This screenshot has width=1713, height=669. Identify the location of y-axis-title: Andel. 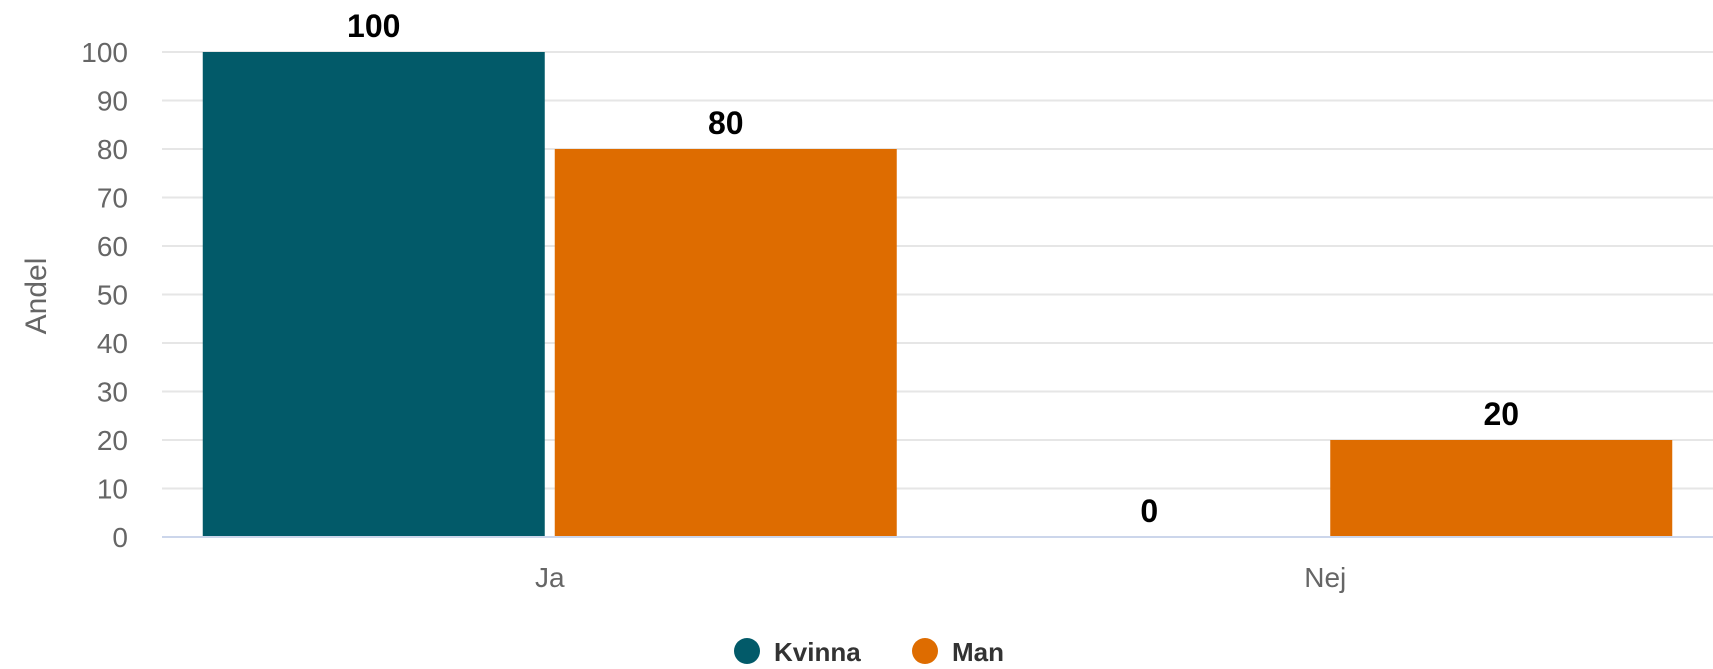
(36, 296).